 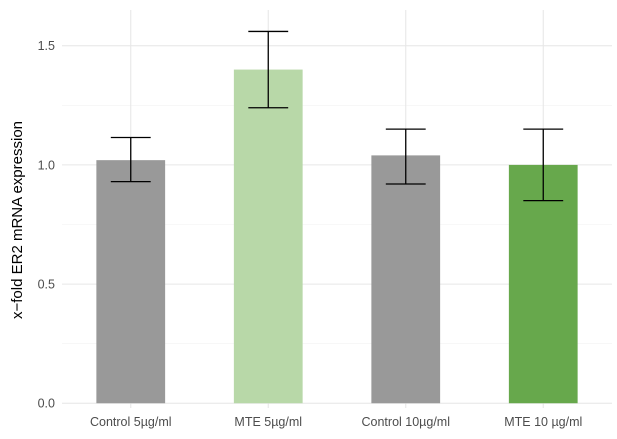 I want to click on y-axis-title: x−fold ER2 mRNA expression, so click(x=17, y=220).